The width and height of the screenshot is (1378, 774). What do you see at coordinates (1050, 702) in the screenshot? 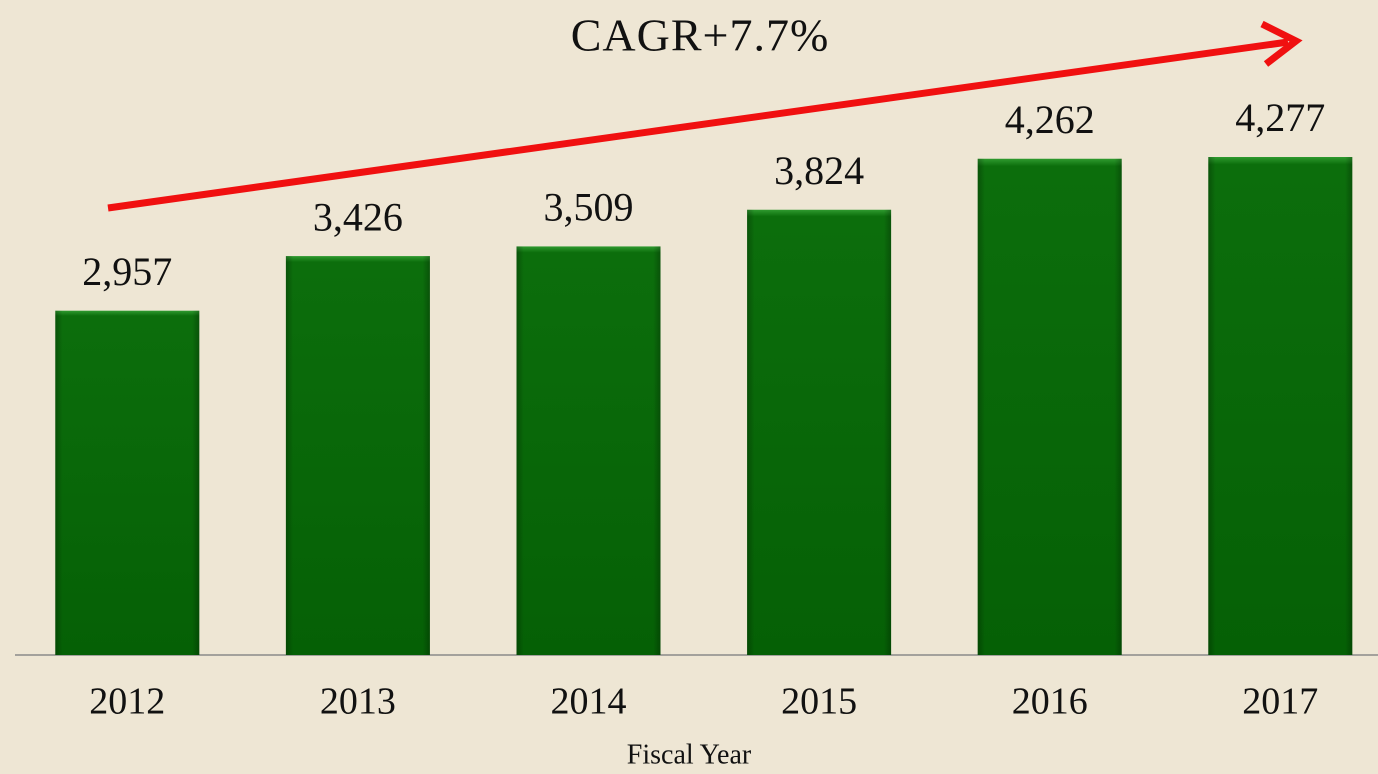
I see `x-tick-label: 2016` at bounding box center [1050, 702].